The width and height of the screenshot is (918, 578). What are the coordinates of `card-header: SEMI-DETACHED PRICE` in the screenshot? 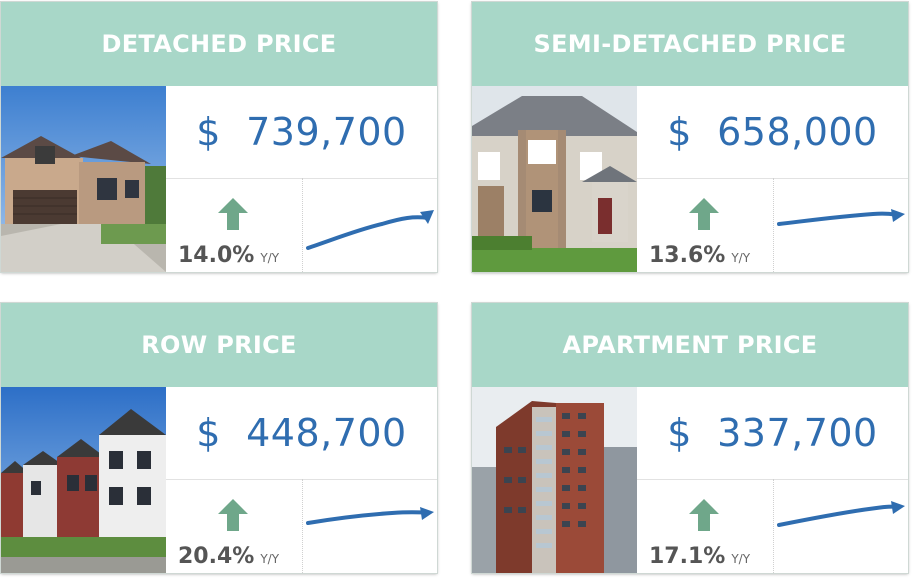 It's located at (690, 44).